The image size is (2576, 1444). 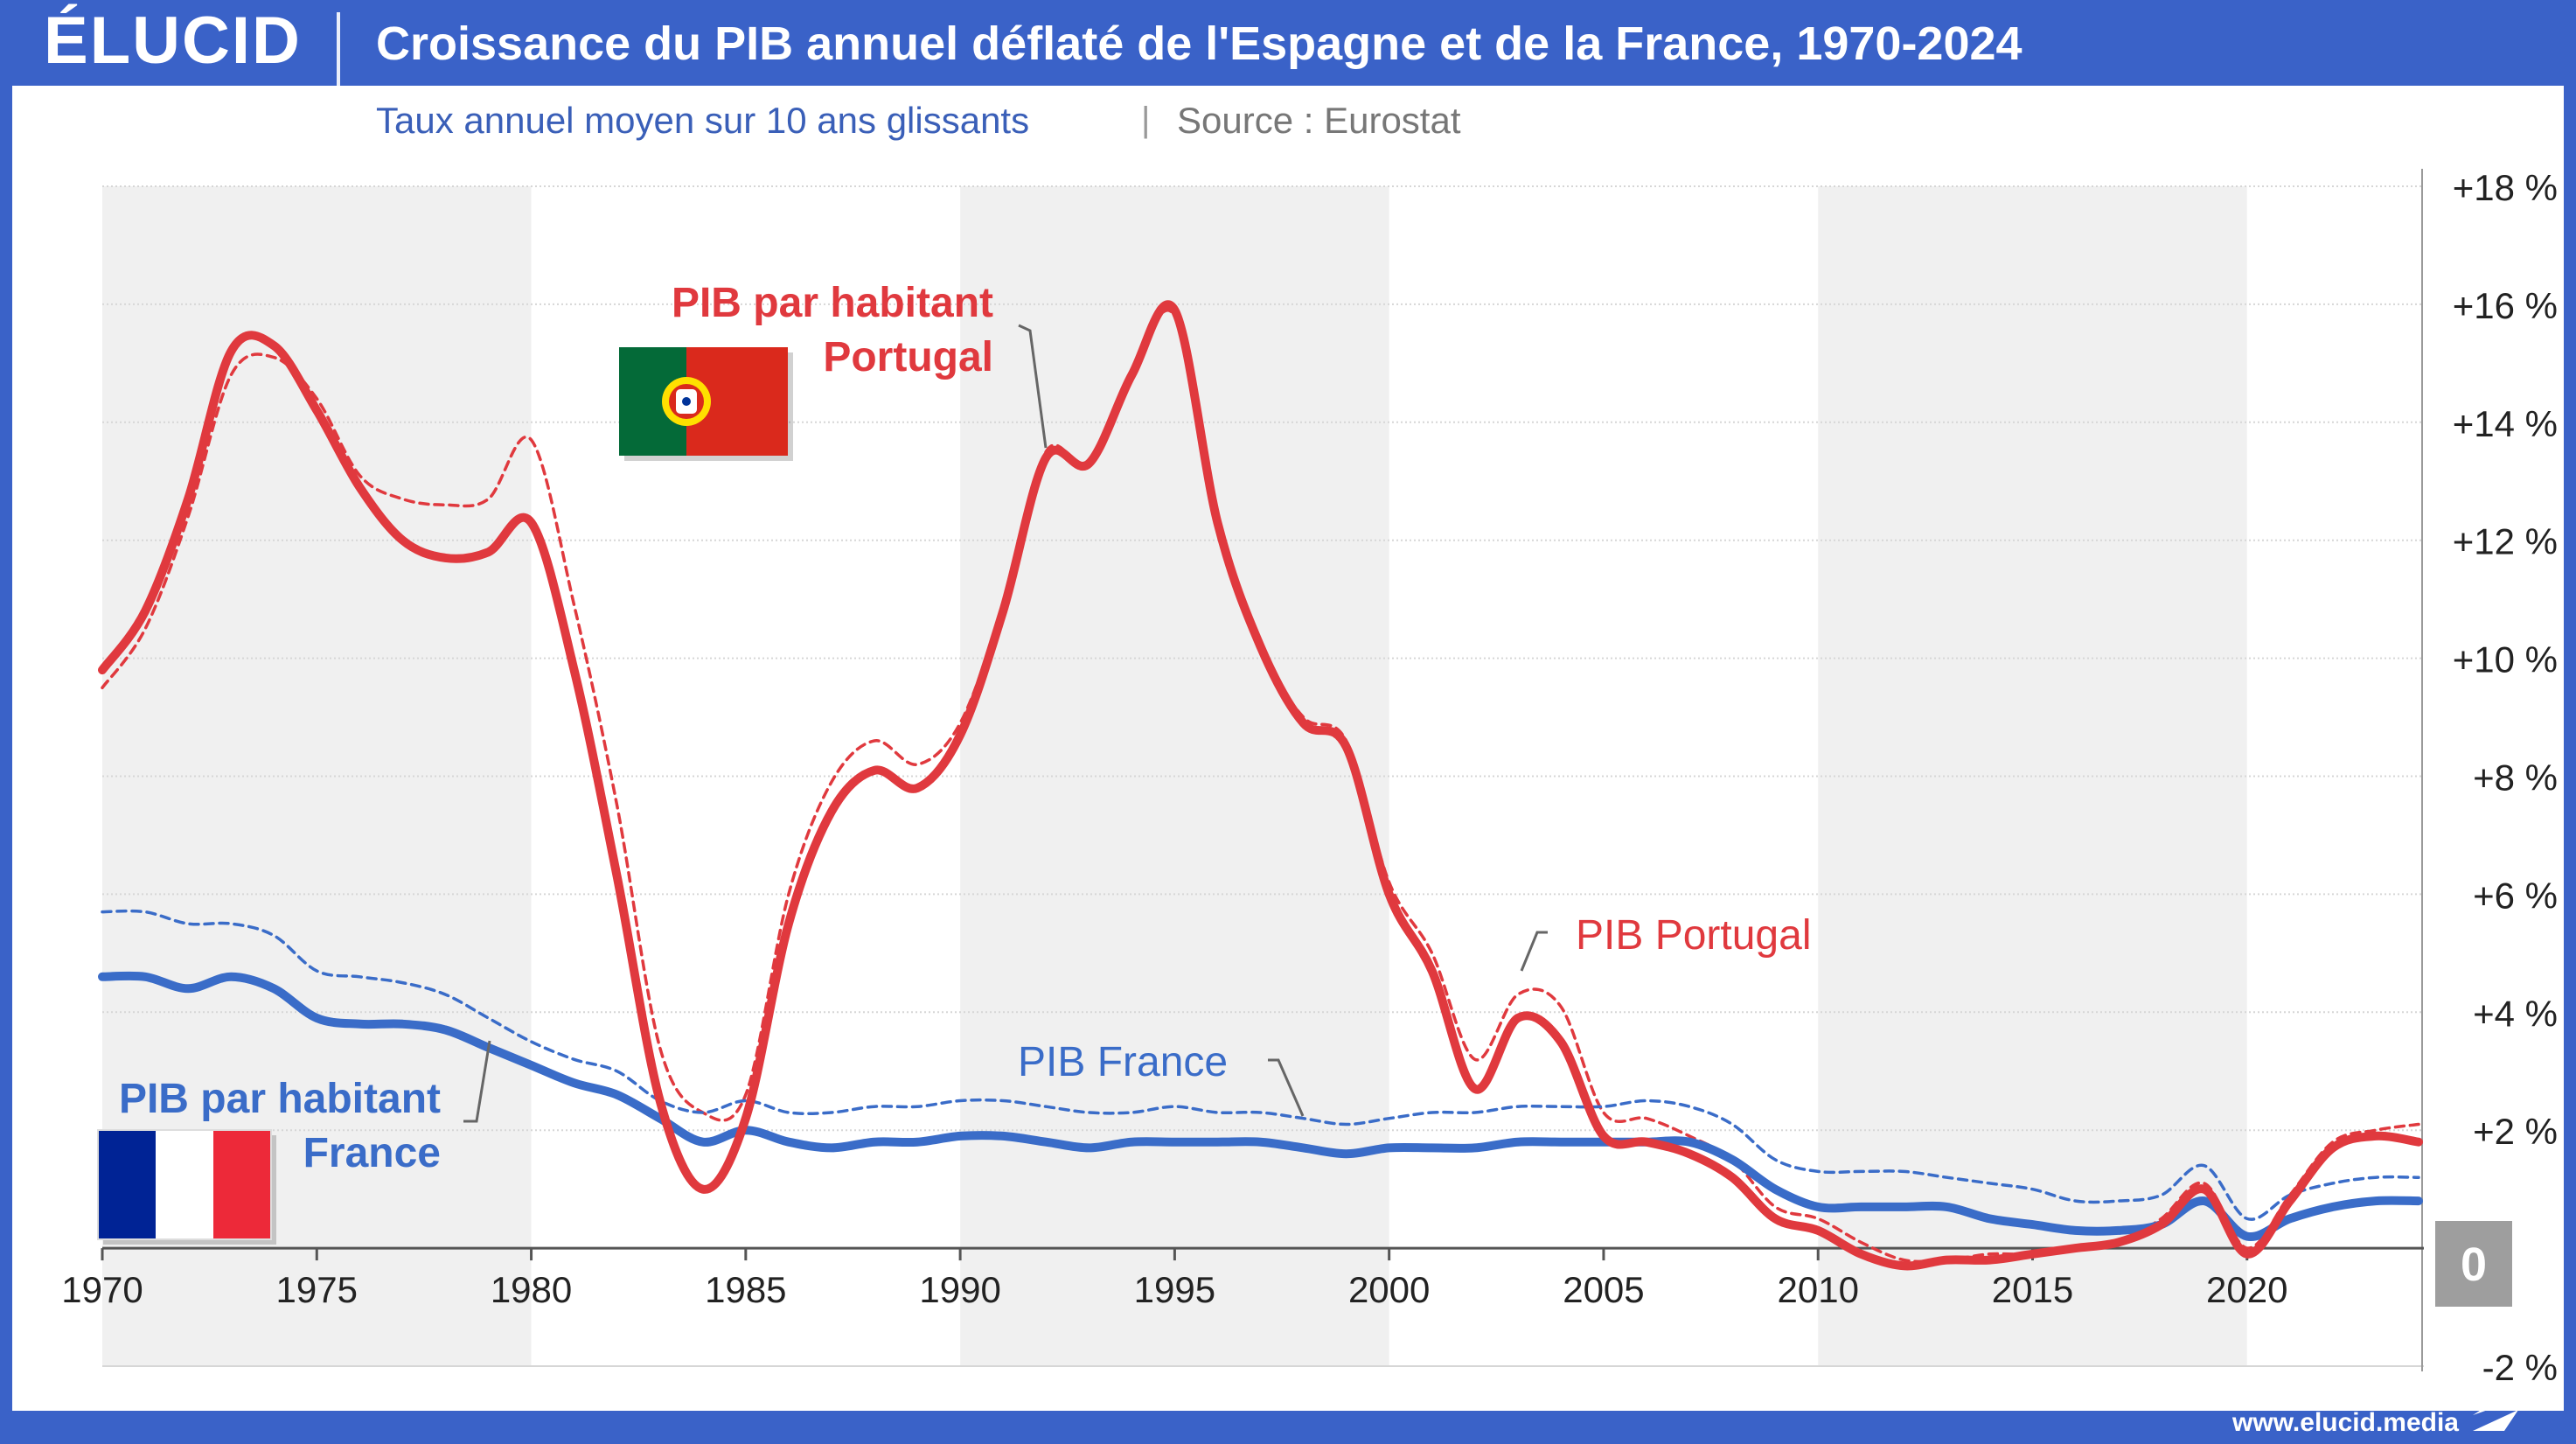 What do you see at coordinates (1693, 935) in the screenshot?
I see `label-pt-gdp: PIB Portugal` at bounding box center [1693, 935].